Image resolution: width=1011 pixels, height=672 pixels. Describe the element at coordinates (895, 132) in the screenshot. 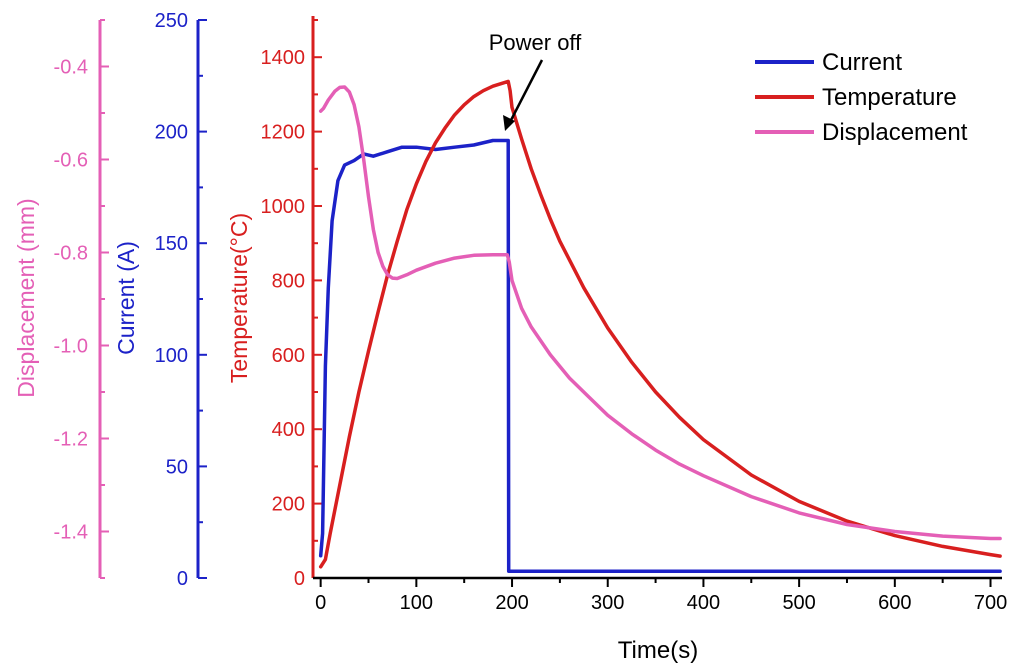

I see `legend-label-displacement: Displacement` at that location.